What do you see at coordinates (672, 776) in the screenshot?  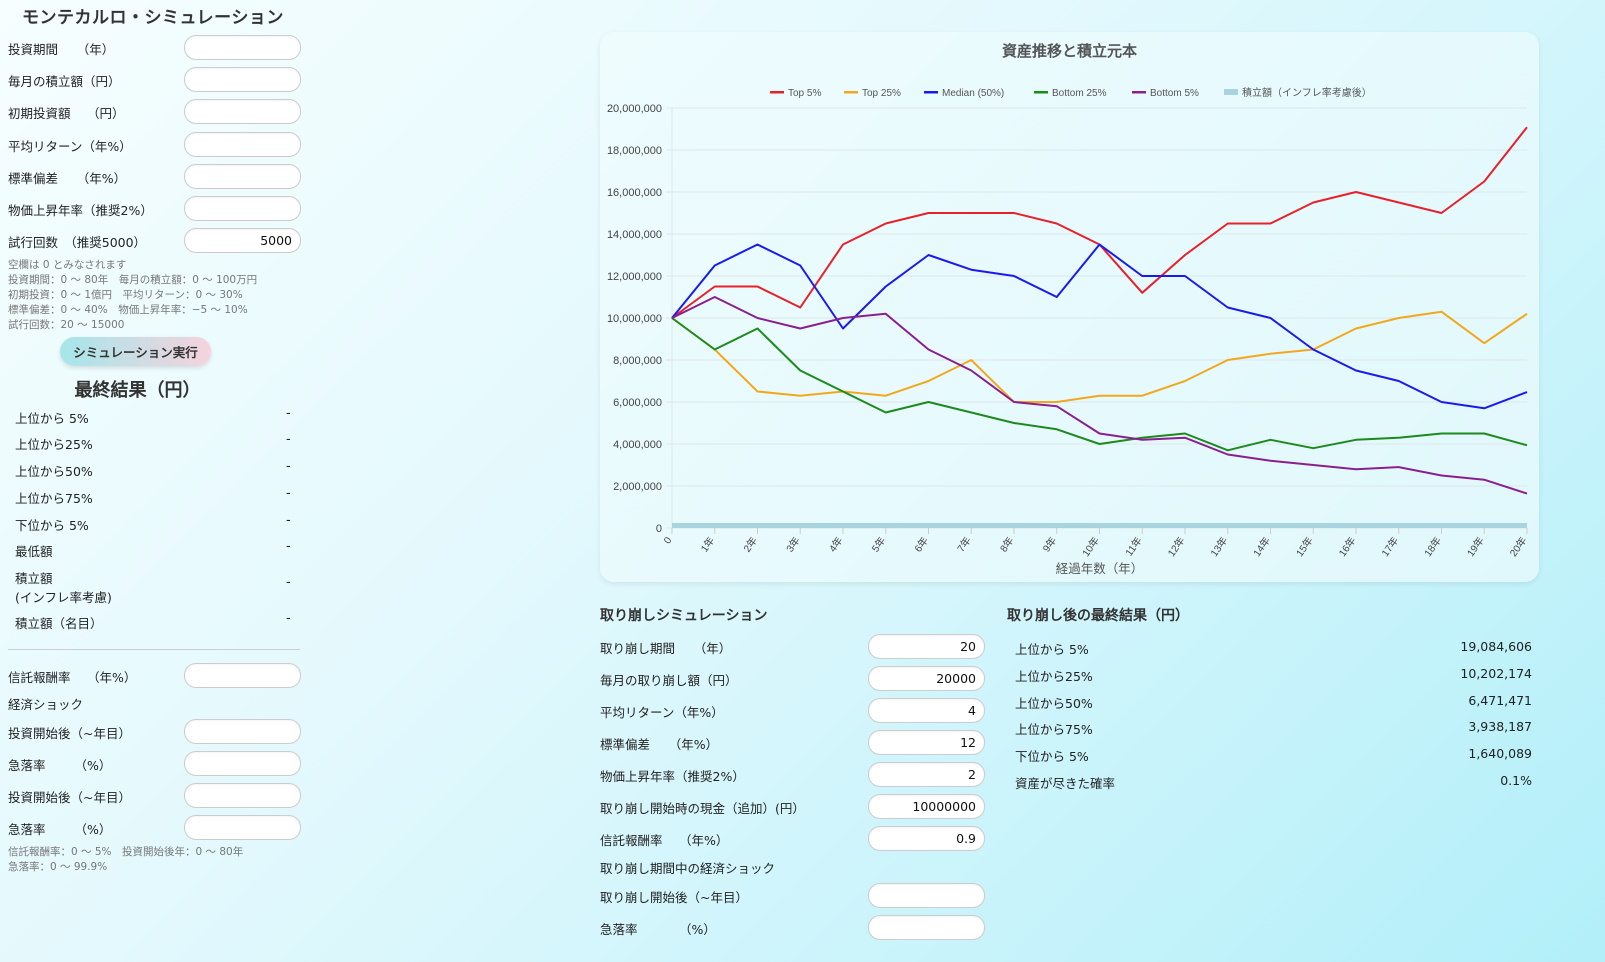 I see `withdraw-field-4-label: 物価上昇年率（推奨2%）` at bounding box center [672, 776].